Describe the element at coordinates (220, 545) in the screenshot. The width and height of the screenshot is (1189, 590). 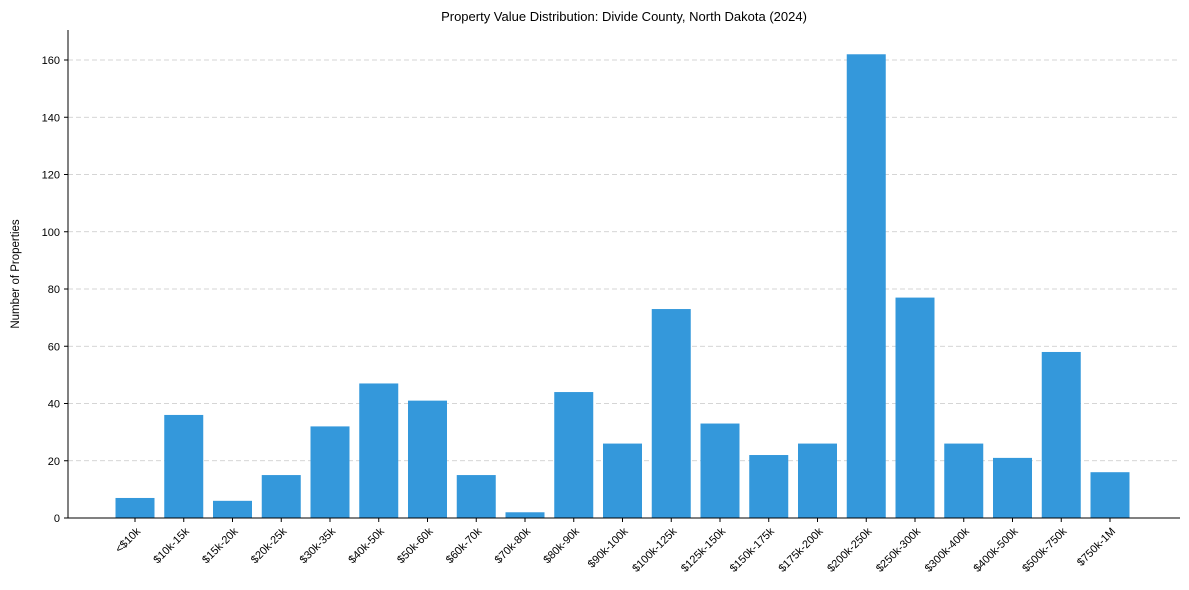
I see `x-tick-label: $15k-20k` at that location.